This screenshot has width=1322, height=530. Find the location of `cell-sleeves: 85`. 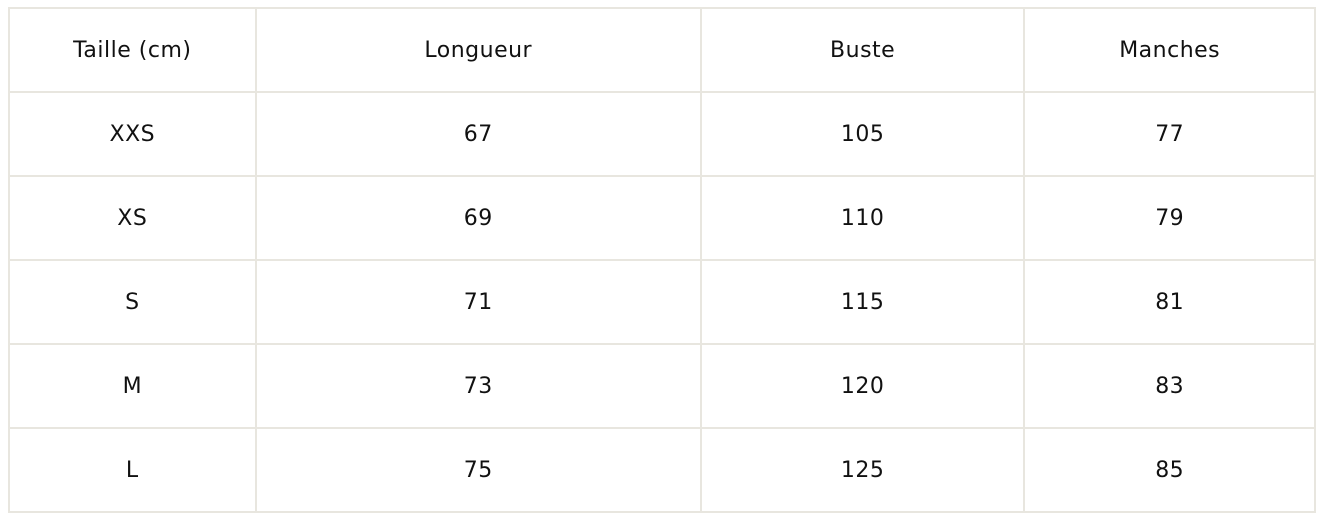

cell-sleeves: 85 is located at coordinates (1169, 470).